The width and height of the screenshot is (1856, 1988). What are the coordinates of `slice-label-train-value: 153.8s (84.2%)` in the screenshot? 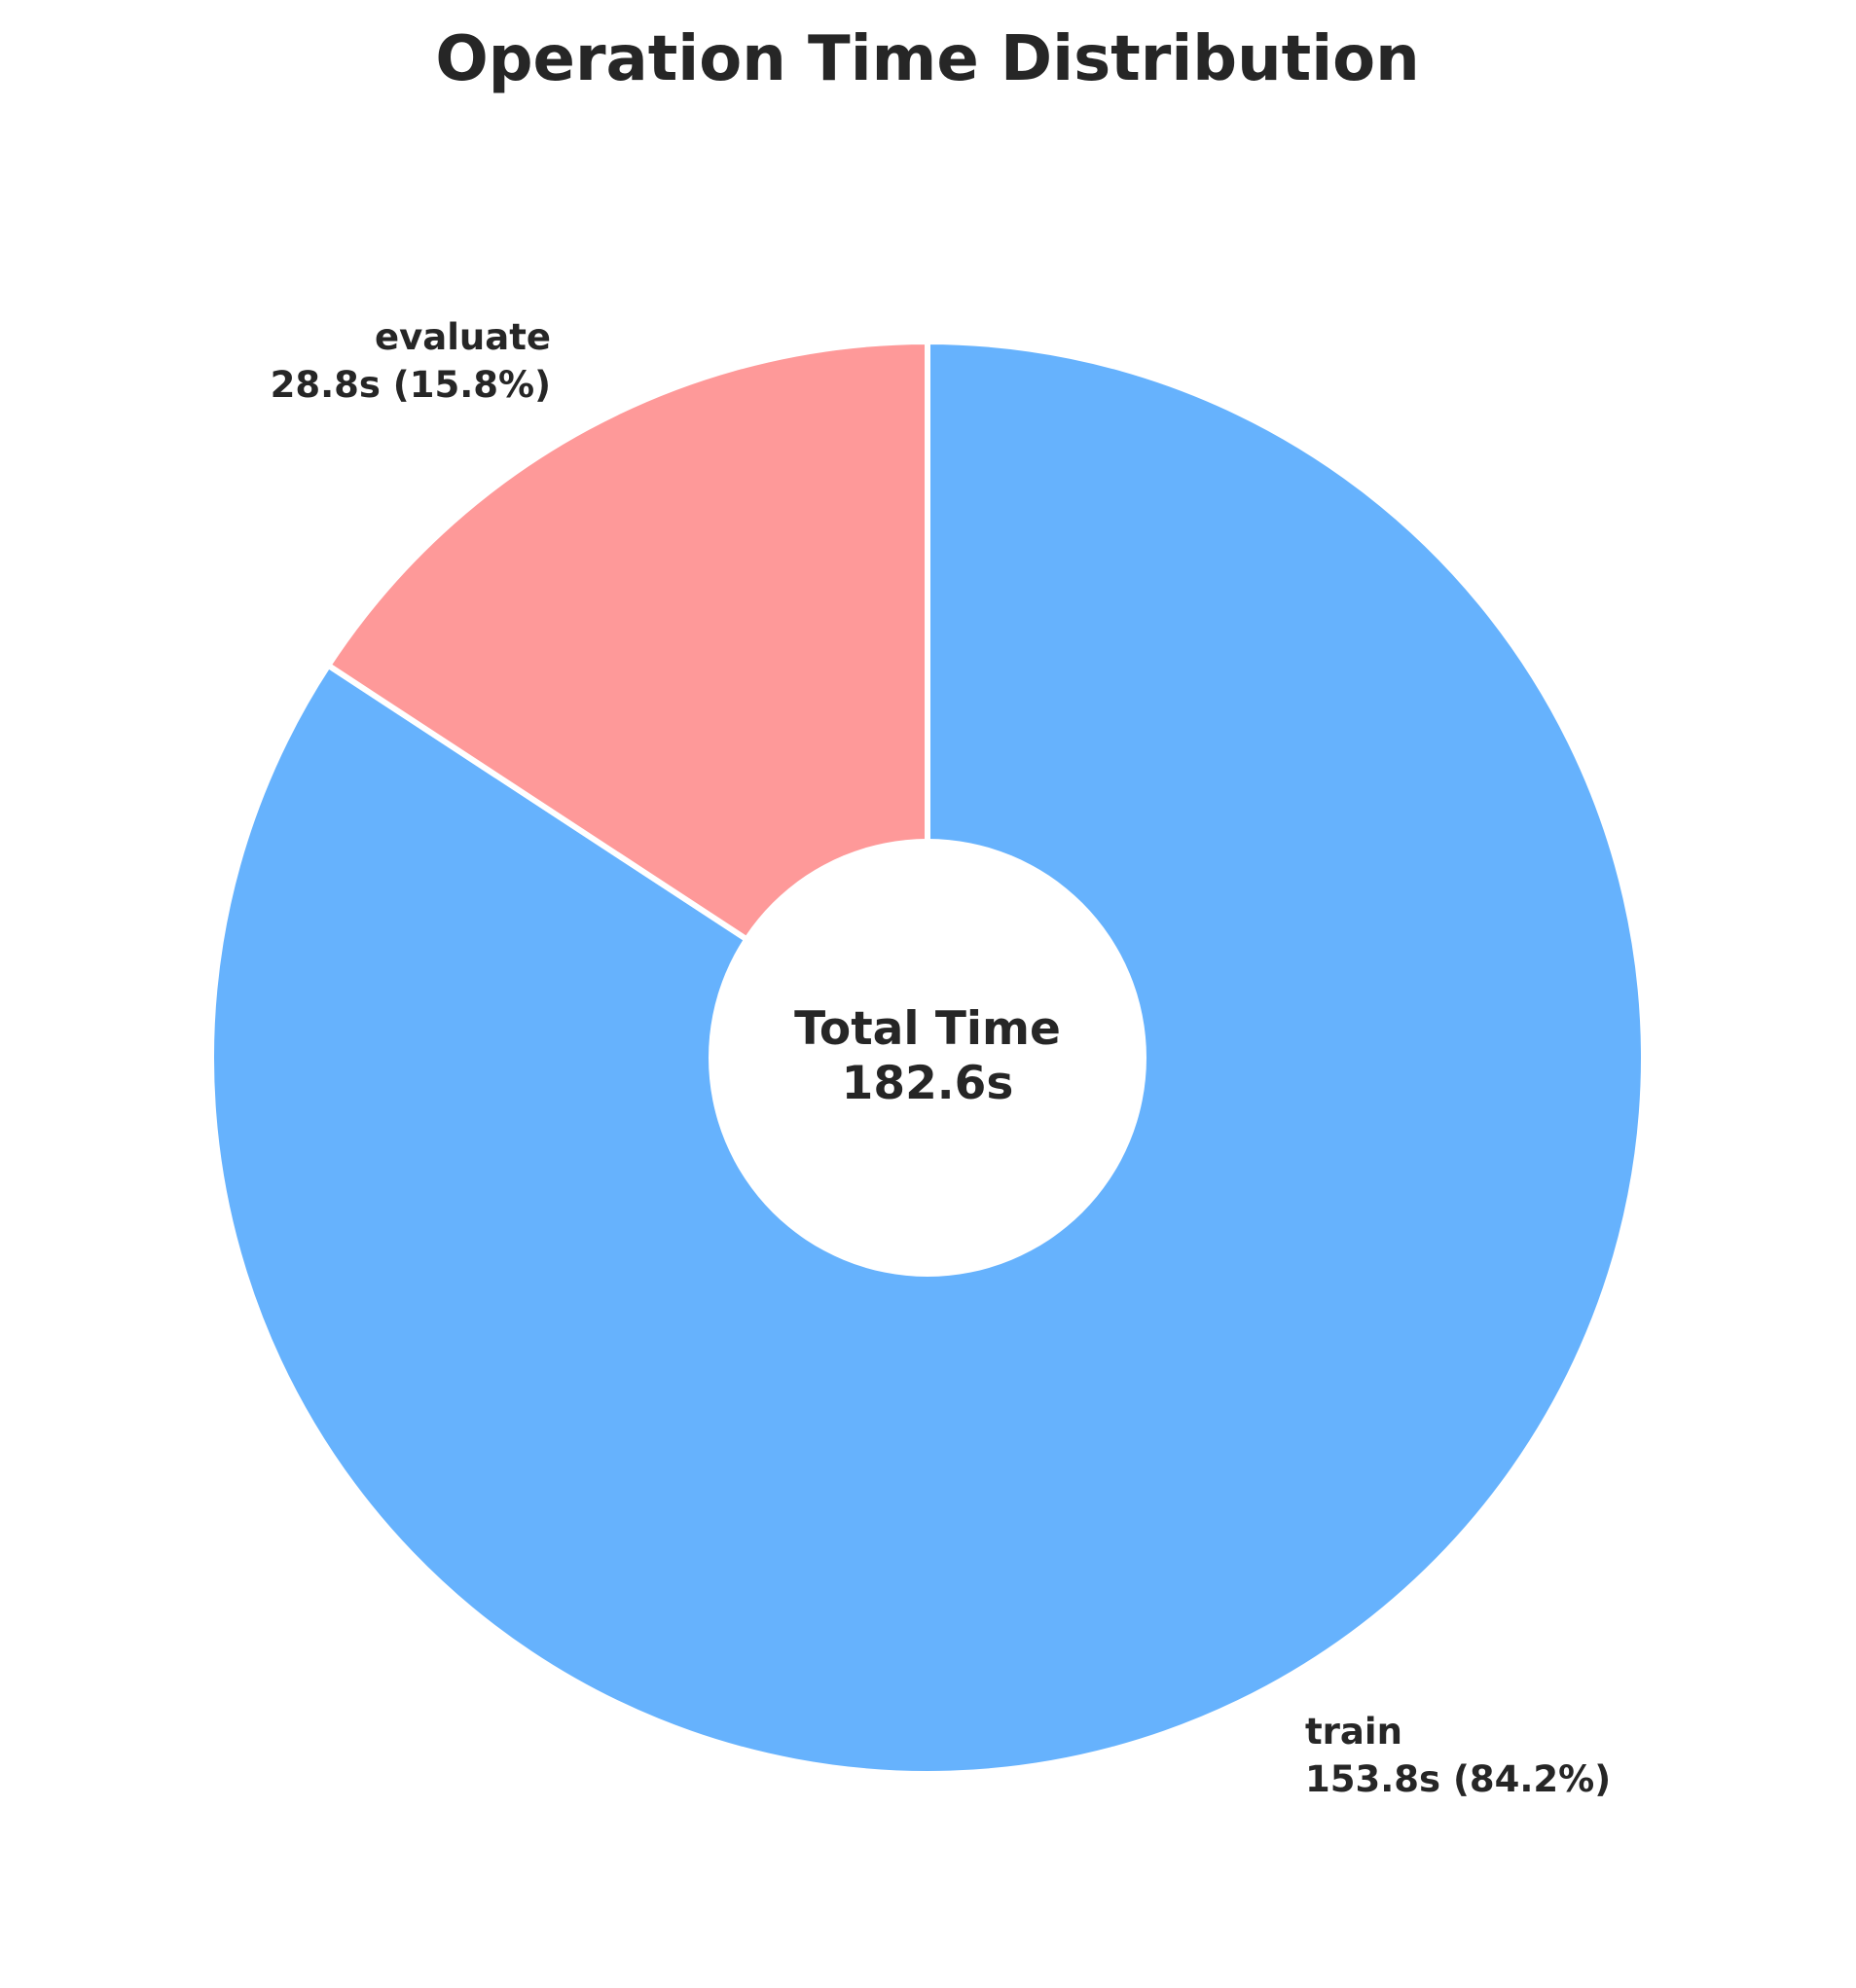 It's located at (1458, 1779).